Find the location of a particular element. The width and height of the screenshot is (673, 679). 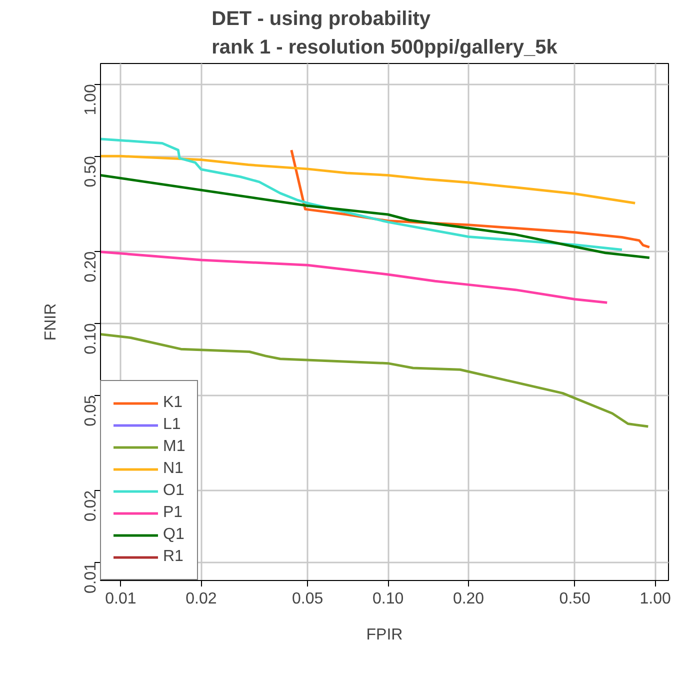

legend-label: K1 is located at coordinates (173, 403).